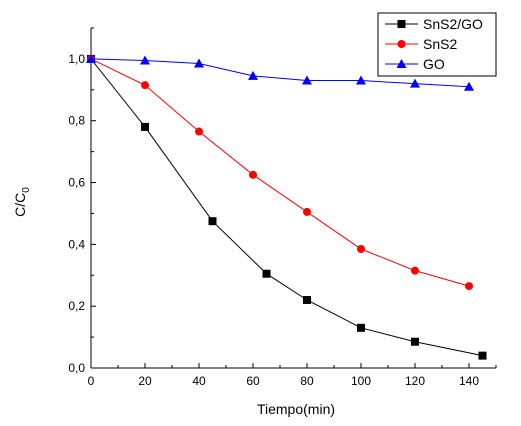 This screenshot has width=521, height=426. I want to click on y-axis: 0,0 0,2 0,4 0,6 0,8 1,0, so click(82, 201).